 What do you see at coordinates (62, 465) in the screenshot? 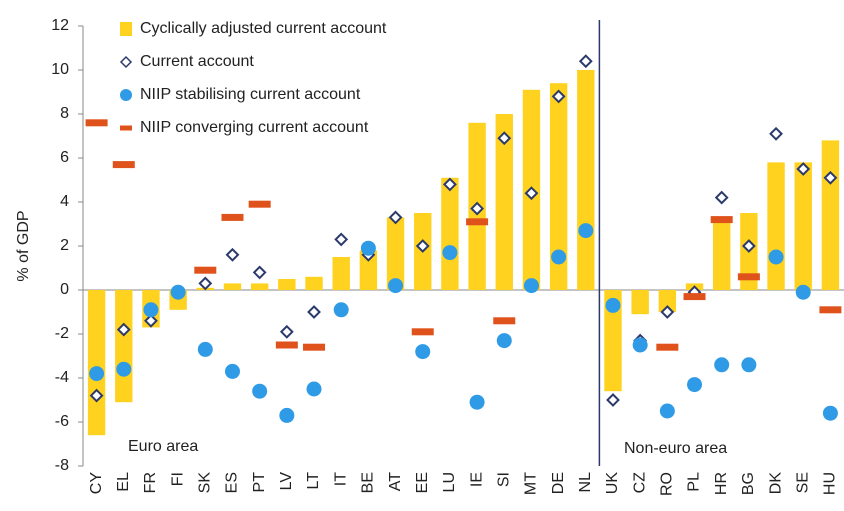
I see `y-tick-label: -8` at bounding box center [62, 465].